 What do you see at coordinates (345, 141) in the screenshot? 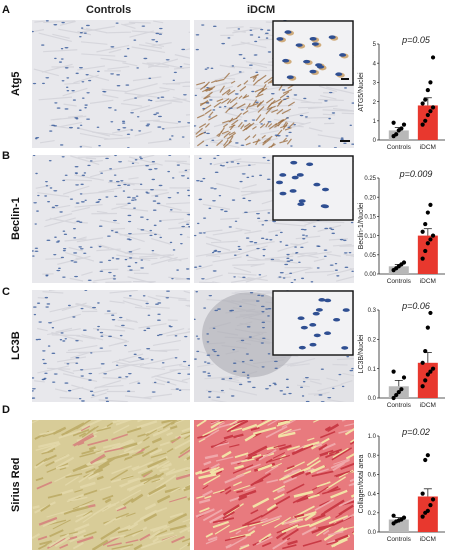
I see `scale-bar` at bounding box center [345, 141].